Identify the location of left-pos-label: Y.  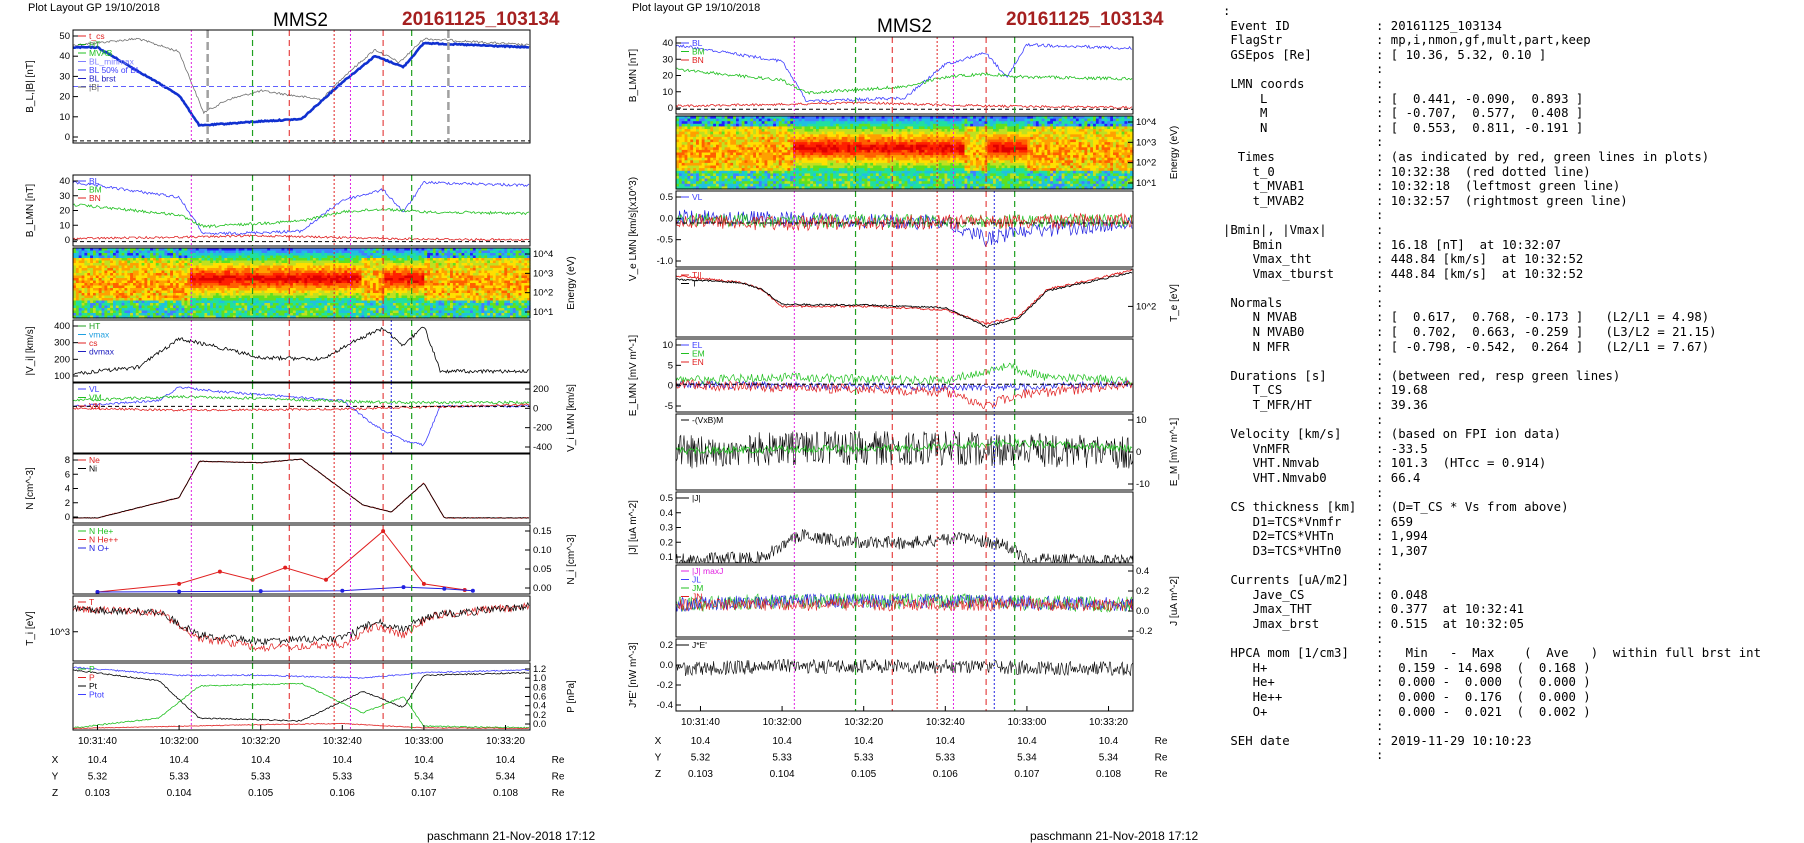
(55, 777).